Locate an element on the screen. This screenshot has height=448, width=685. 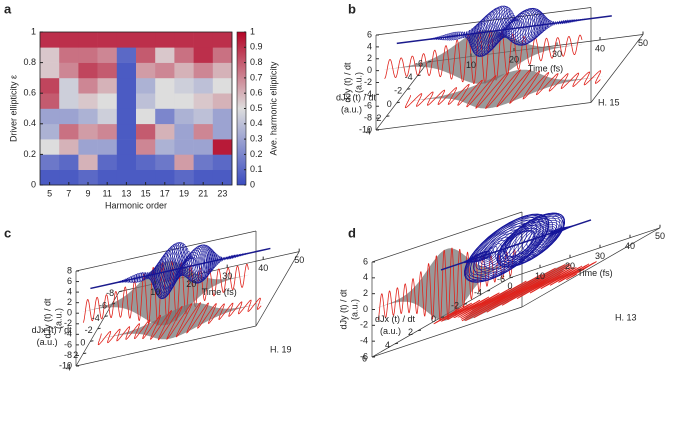
colorbar-tick-label: 0.9 is located at coordinates (256, 47).